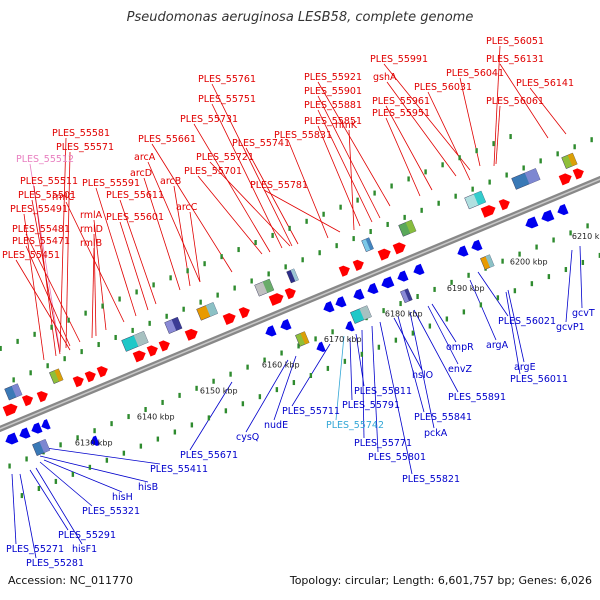 The height and width of the screenshot is (600, 600). Describe the element at coordinates (281, 365) in the screenshot. I see `scale-label: 6160 kbp` at that location.